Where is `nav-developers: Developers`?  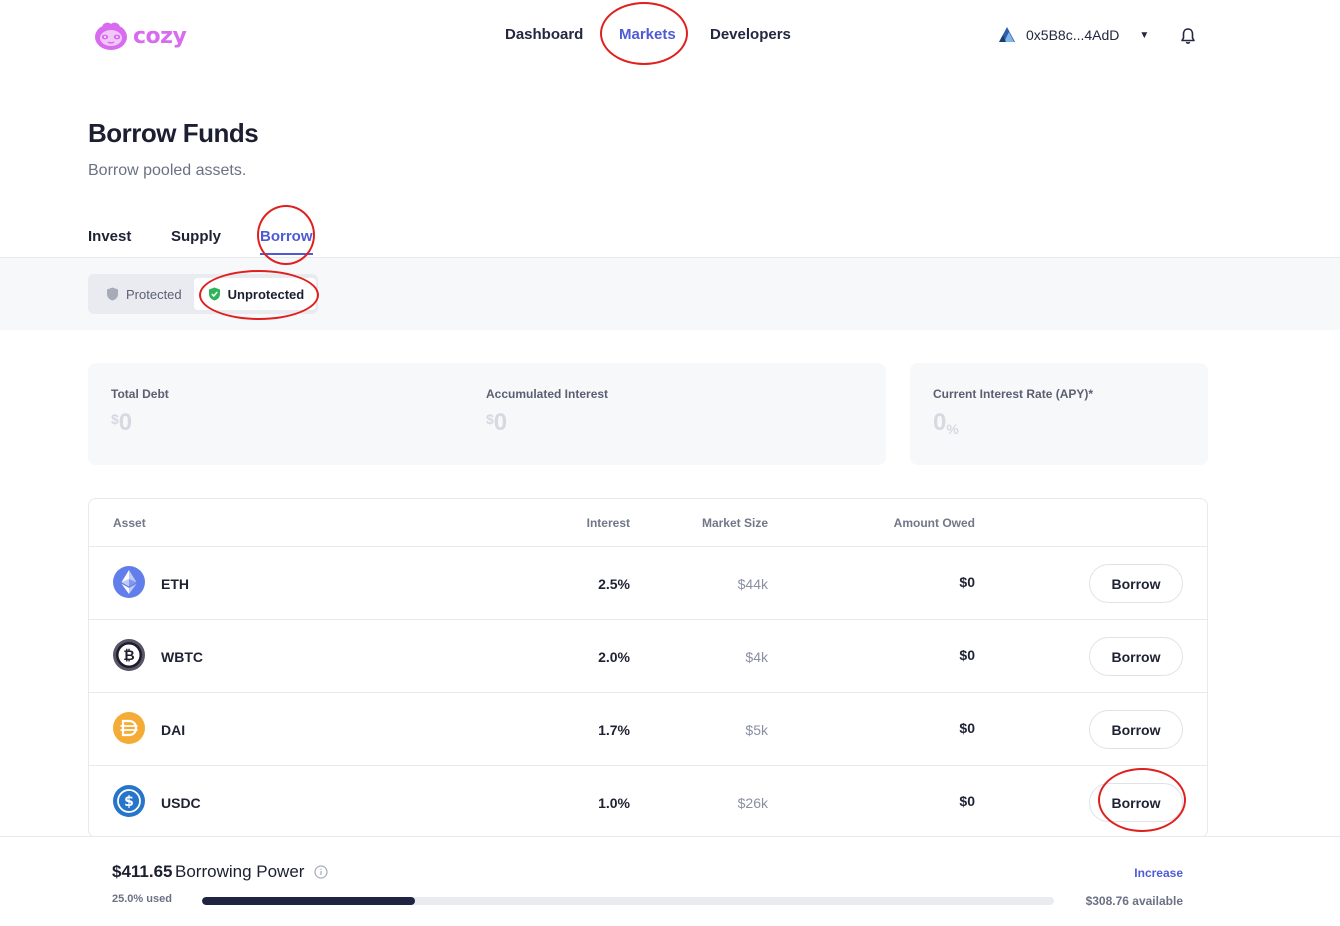
nav-developers: Developers is located at coordinates (750, 34).